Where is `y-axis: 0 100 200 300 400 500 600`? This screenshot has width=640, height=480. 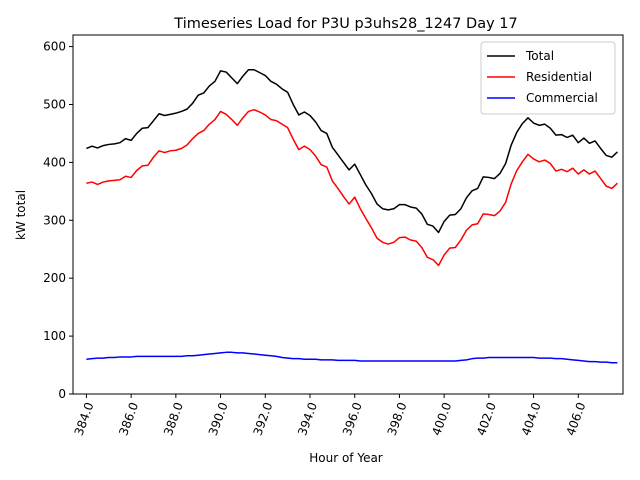
y-axis: 0 100 200 300 400 500 600 is located at coordinates (58, 220).